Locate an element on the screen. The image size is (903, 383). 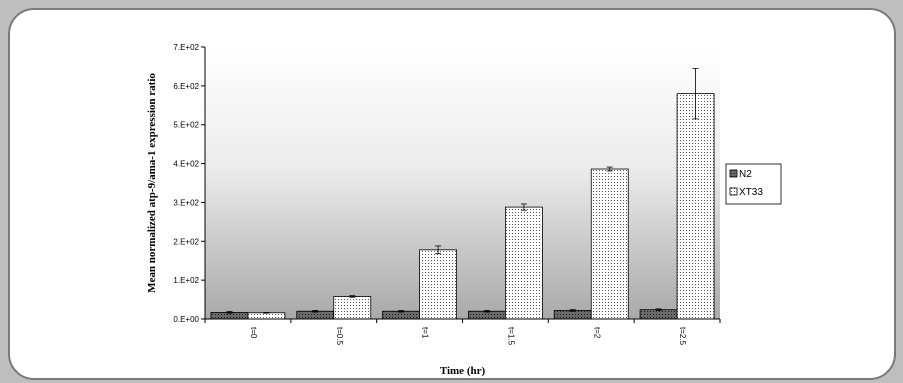
x-tick-label: t=2 is located at coordinates (596, 333).